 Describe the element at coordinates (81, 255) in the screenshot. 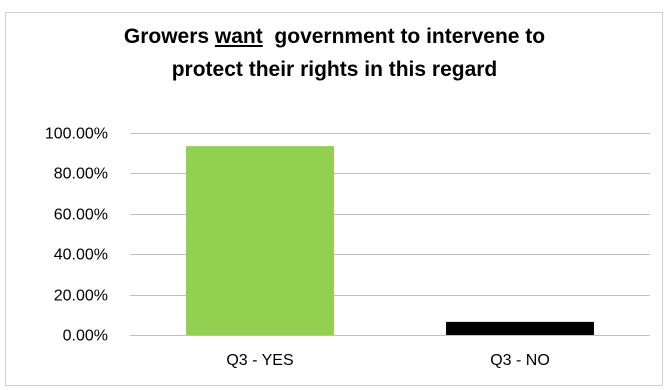

I see `y-tick-label: 40.00%` at that location.